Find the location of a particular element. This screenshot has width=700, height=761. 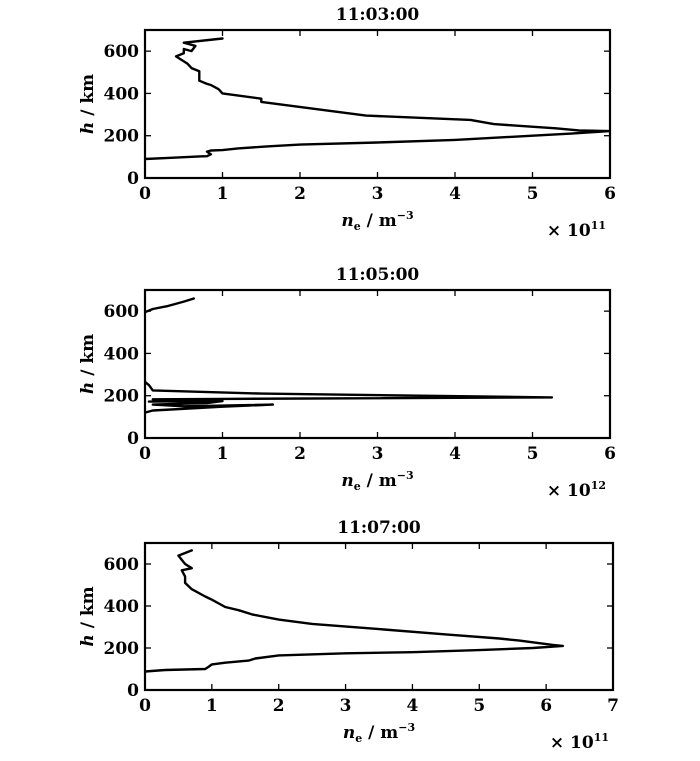

x-multiplier: × 10¹² is located at coordinates (576, 490).